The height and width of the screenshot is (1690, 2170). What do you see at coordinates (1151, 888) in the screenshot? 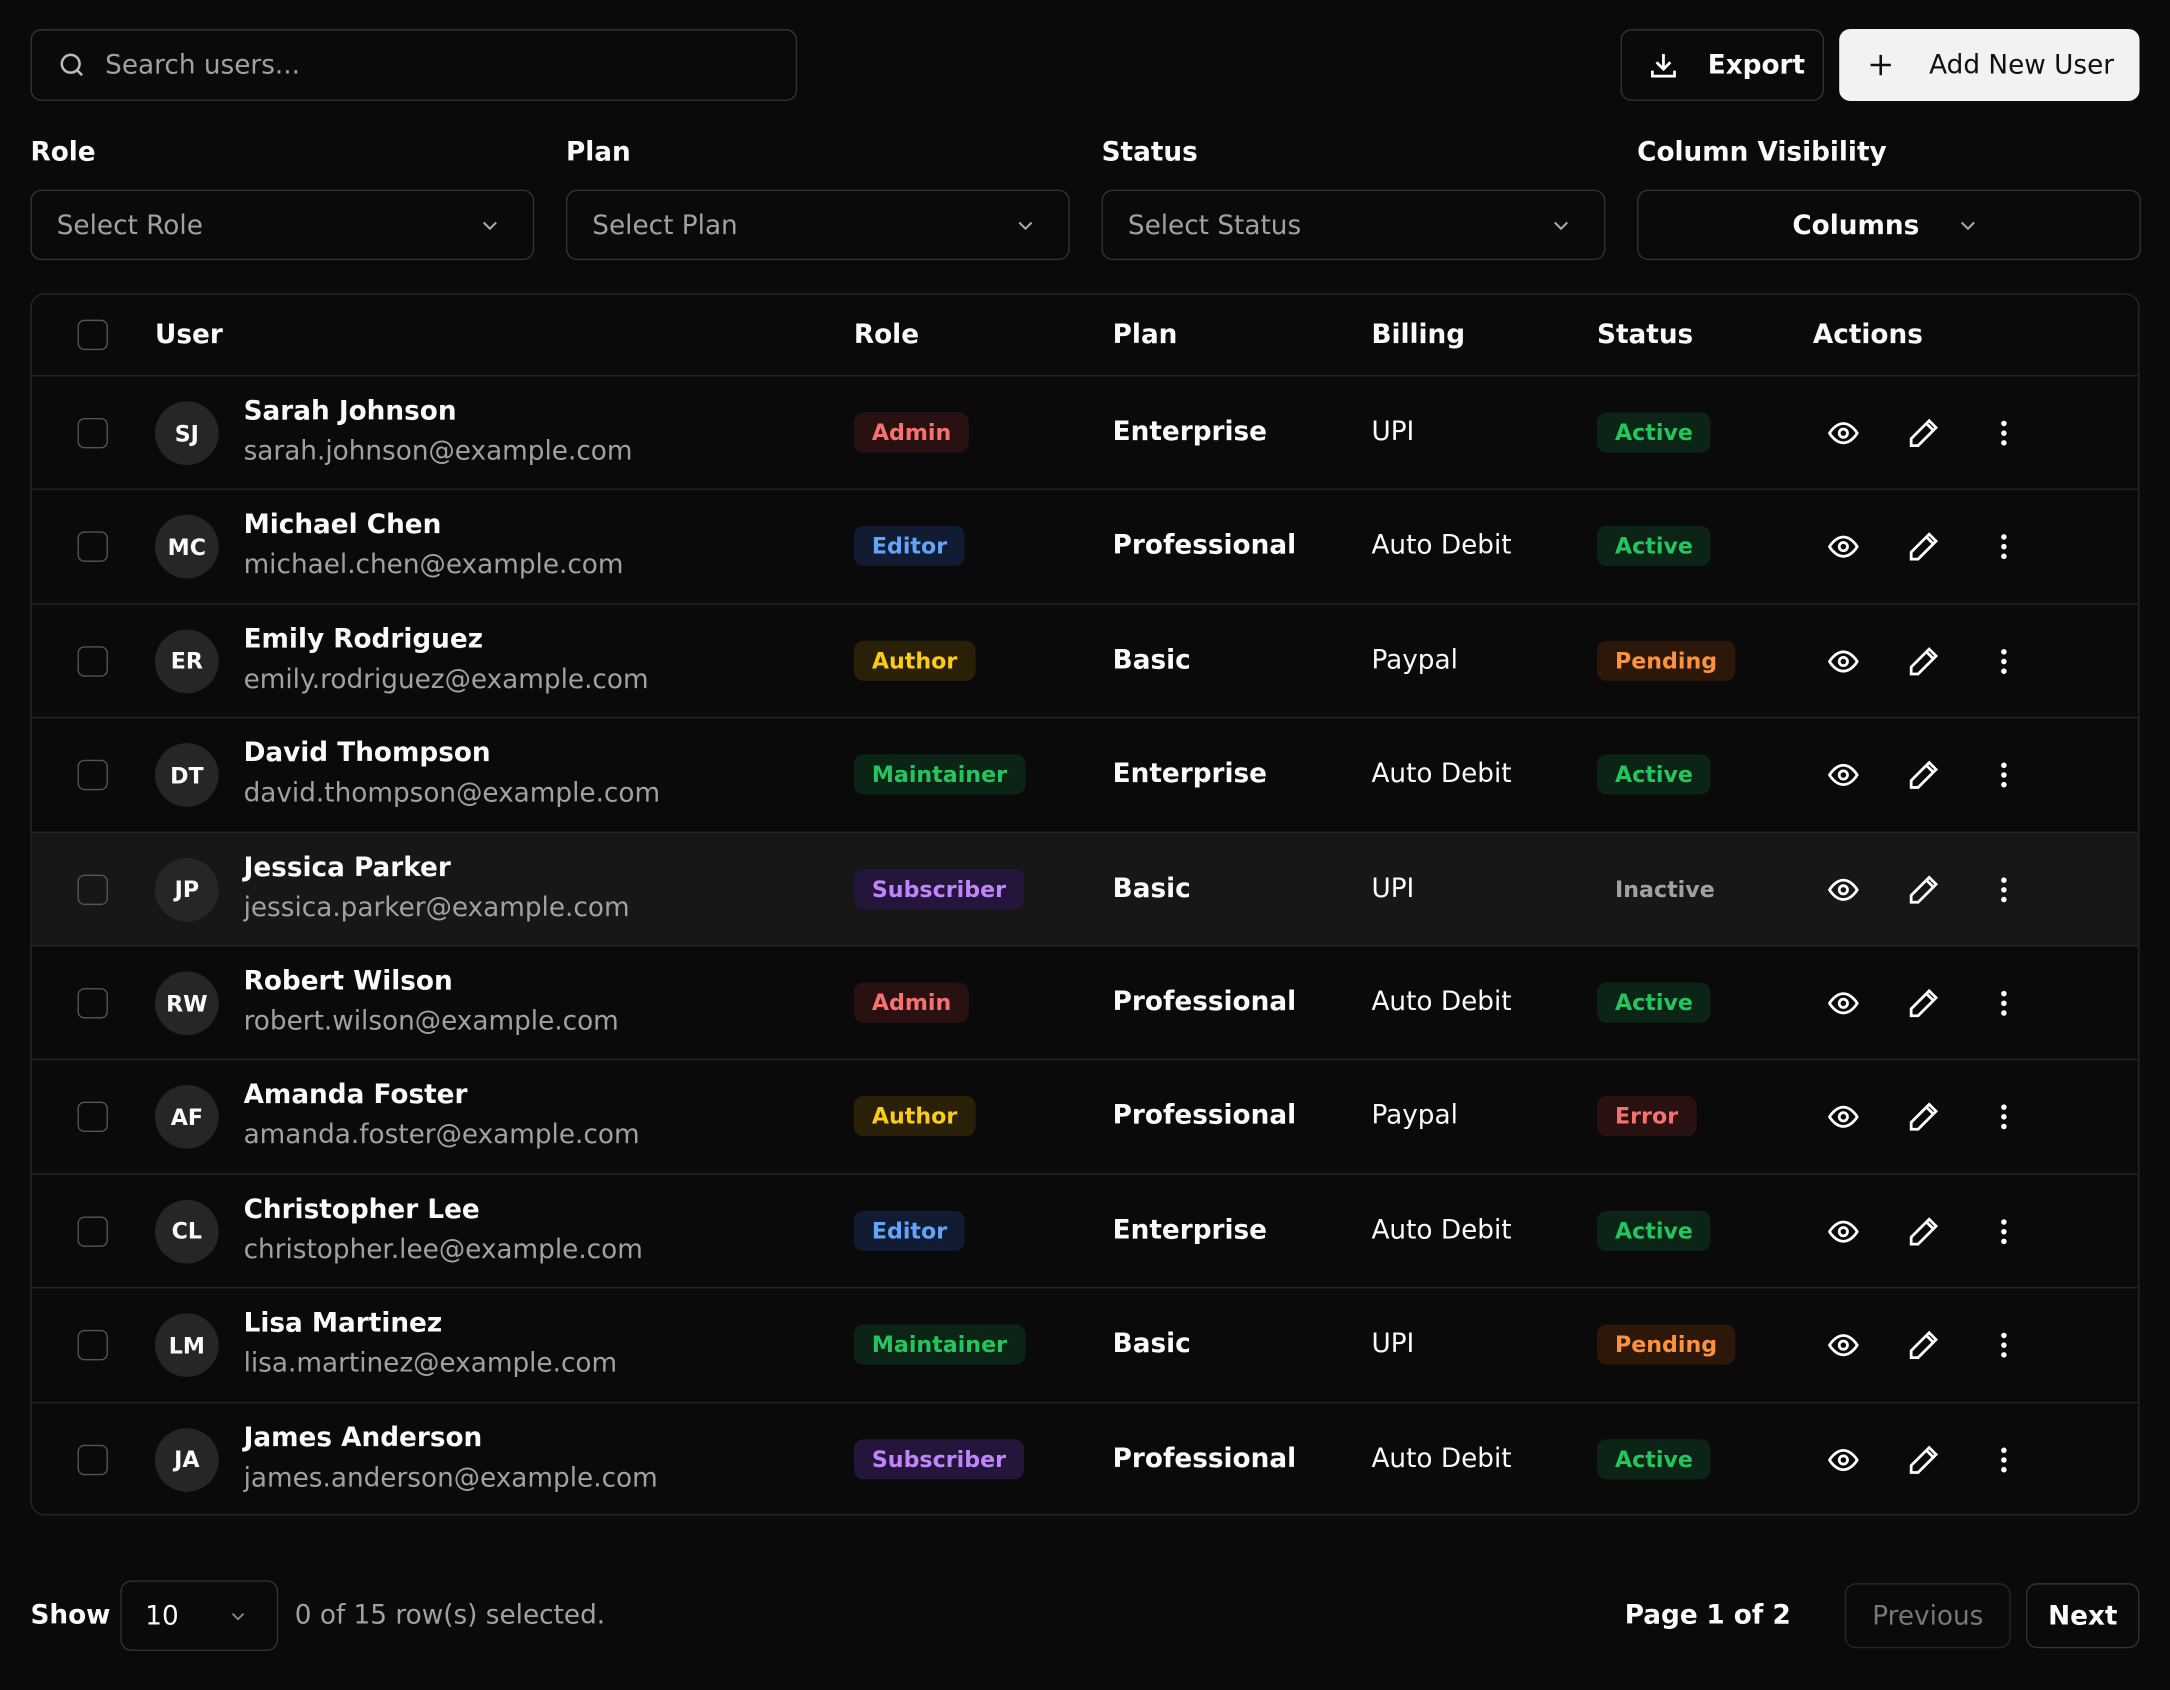
I see `plan: Basic` at bounding box center [1151, 888].